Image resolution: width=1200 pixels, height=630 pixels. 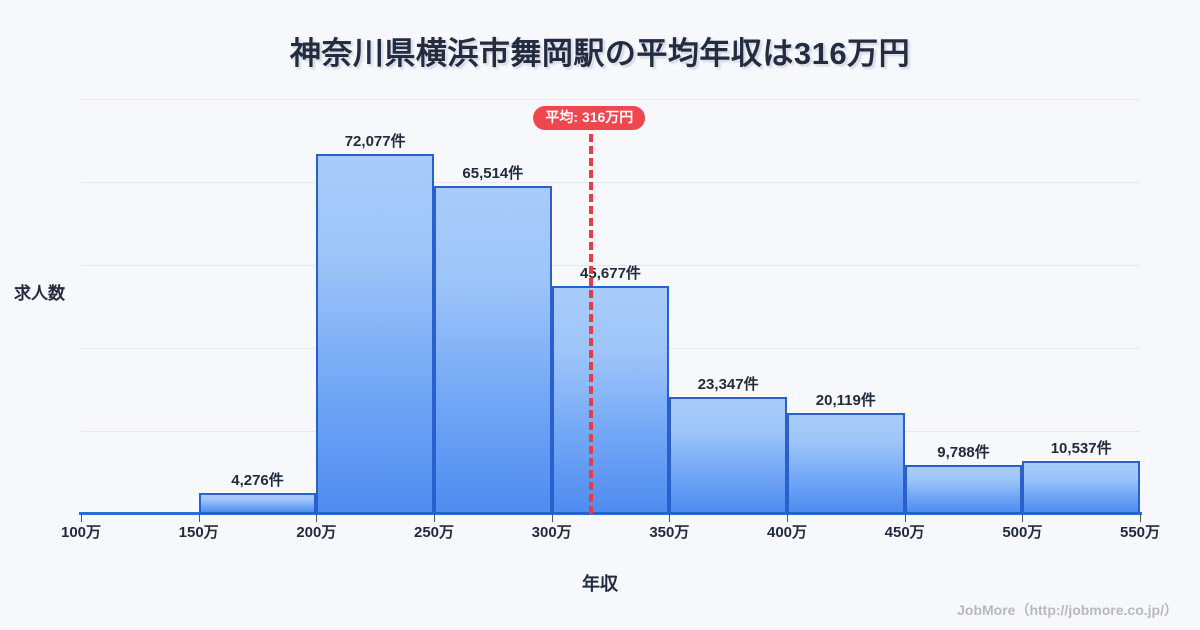 What do you see at coordinates (257, 480) in the screenshot?
I see `bar-value-label: 4,276件` at bounding box center [257, 480].